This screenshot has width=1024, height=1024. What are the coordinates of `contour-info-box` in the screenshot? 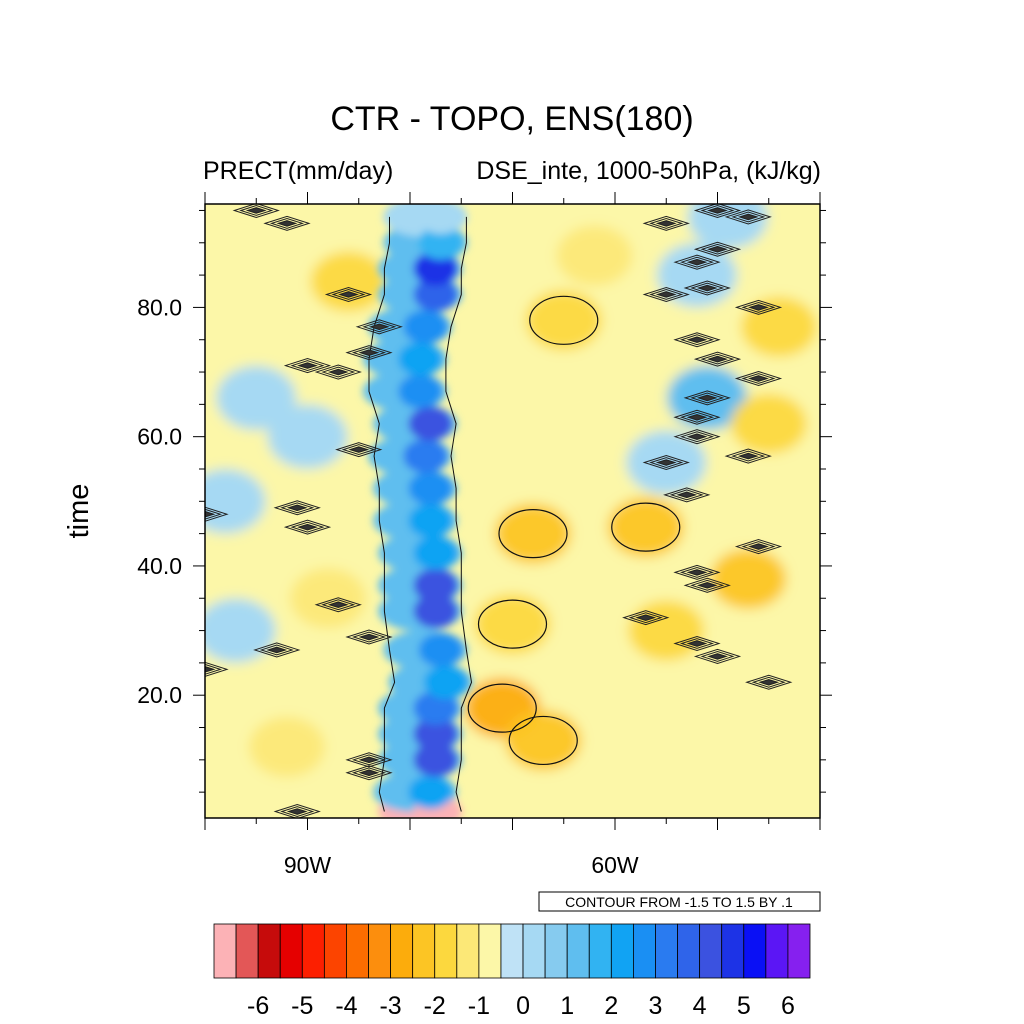 It's located at (679, 901).